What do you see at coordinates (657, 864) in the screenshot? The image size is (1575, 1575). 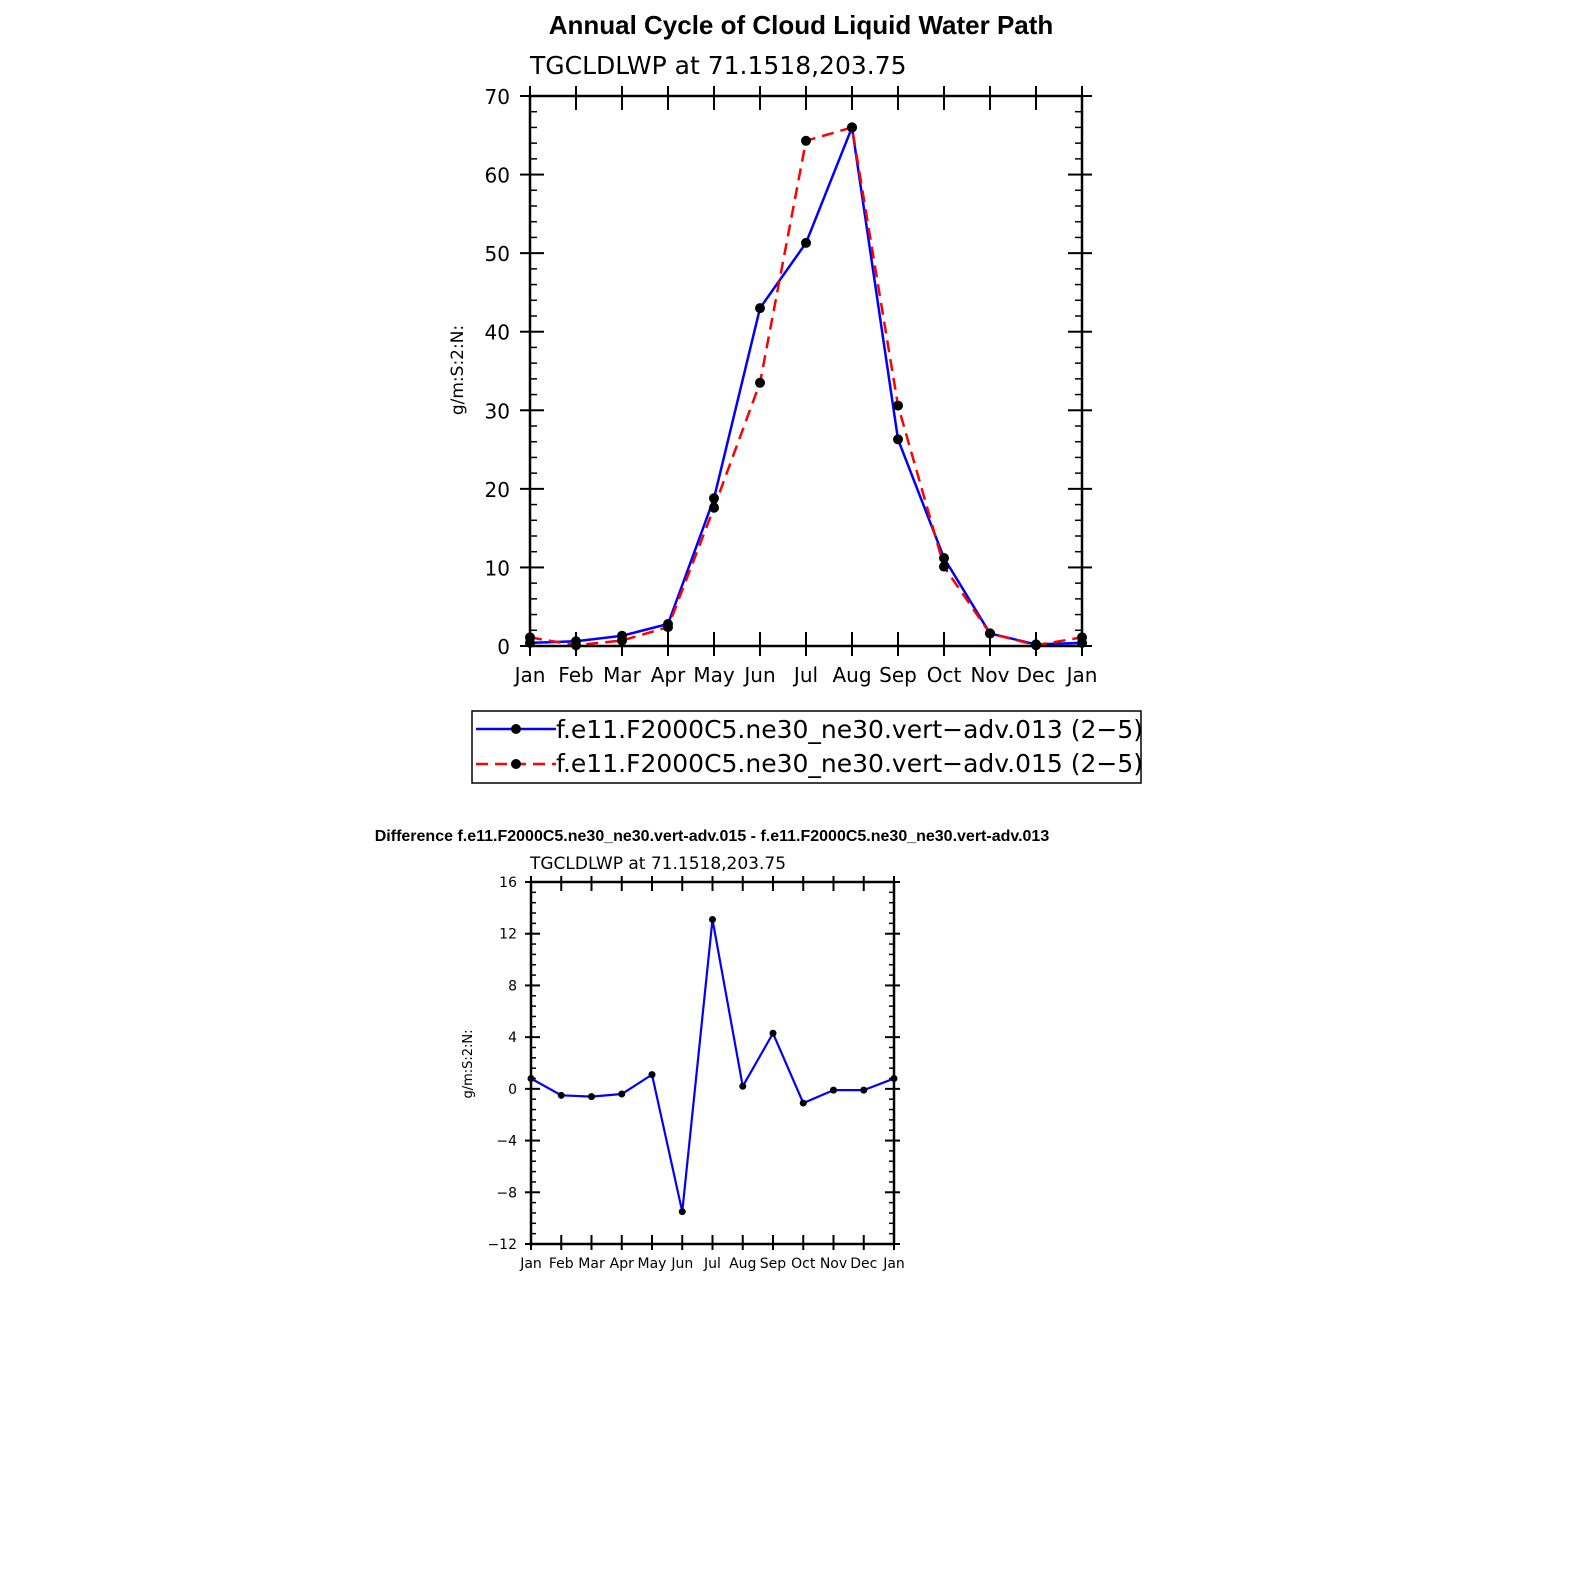 I see `difference-chart-subtitle: TGCLDLWP at 71.1518,203.75` at bounding box center [657, 864].